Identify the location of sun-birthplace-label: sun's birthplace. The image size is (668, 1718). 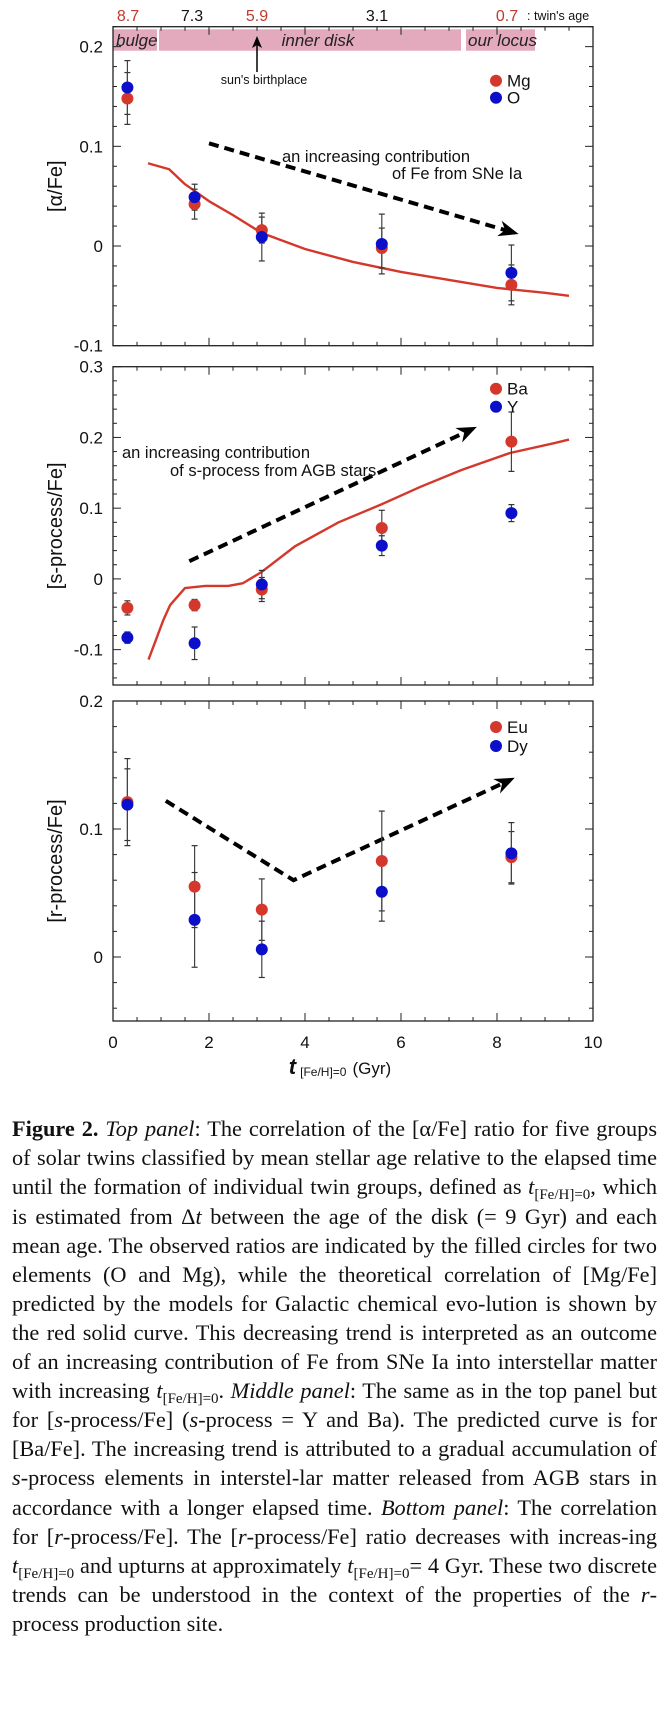
(264, 80).